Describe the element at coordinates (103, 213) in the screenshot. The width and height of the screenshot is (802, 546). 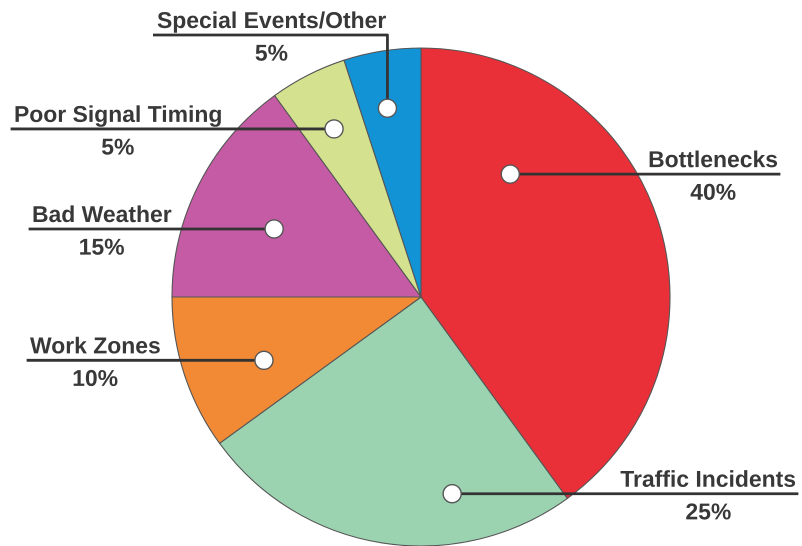
I see `slice-label: Bad Weather` at that location.